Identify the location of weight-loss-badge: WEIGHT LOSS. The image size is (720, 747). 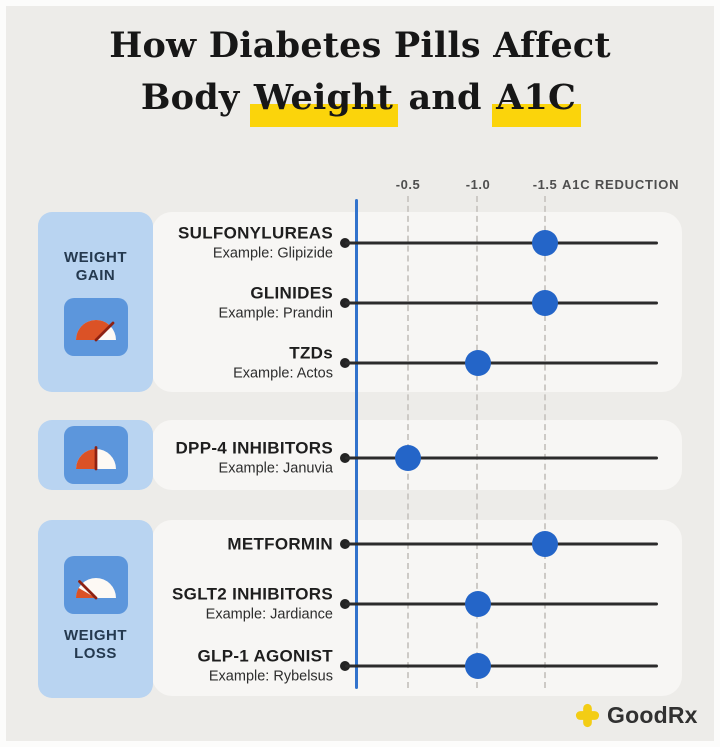
(95, 609).